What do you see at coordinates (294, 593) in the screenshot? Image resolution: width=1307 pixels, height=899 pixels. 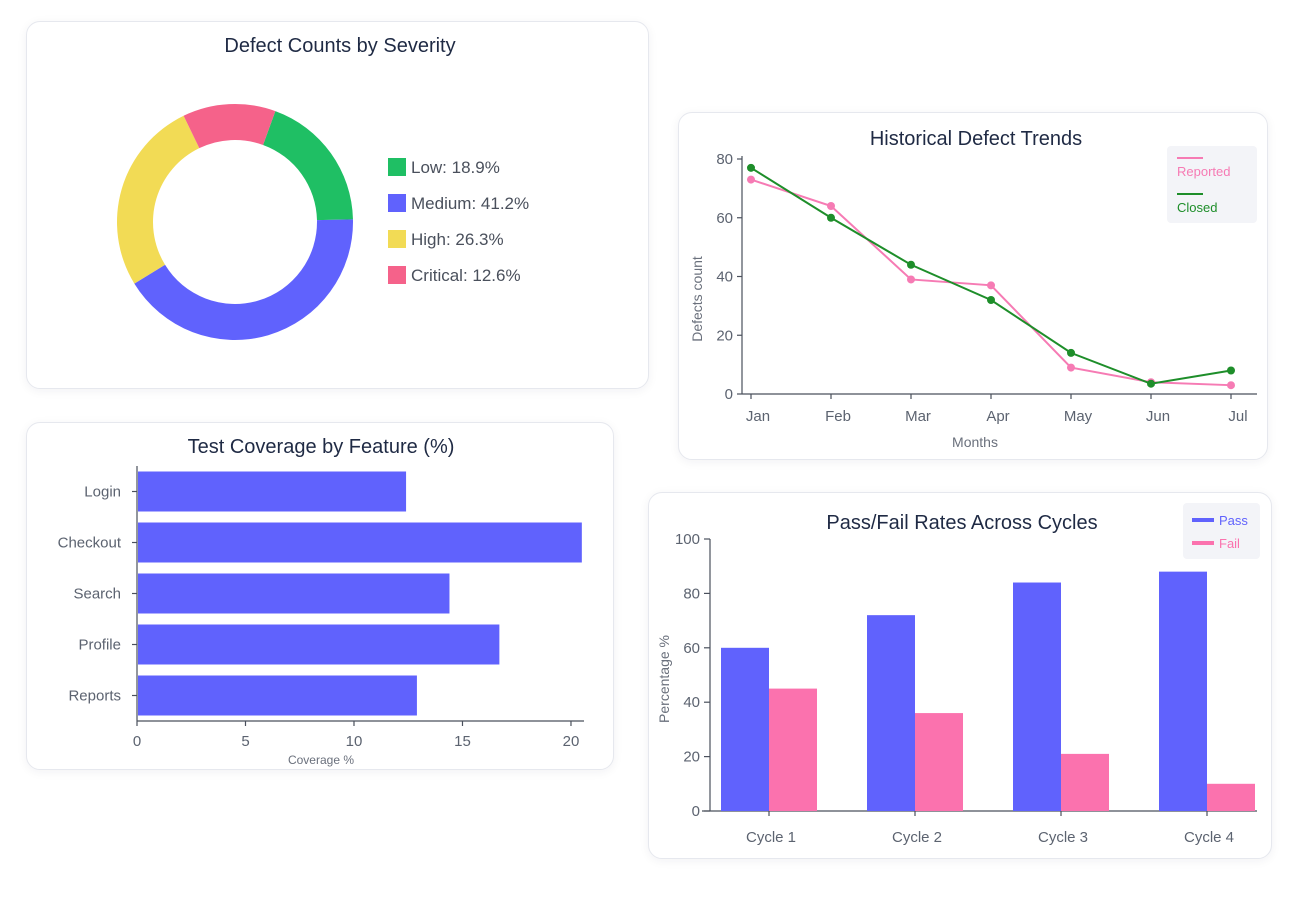 I see `bar-search` at bounding box center [294, 593].